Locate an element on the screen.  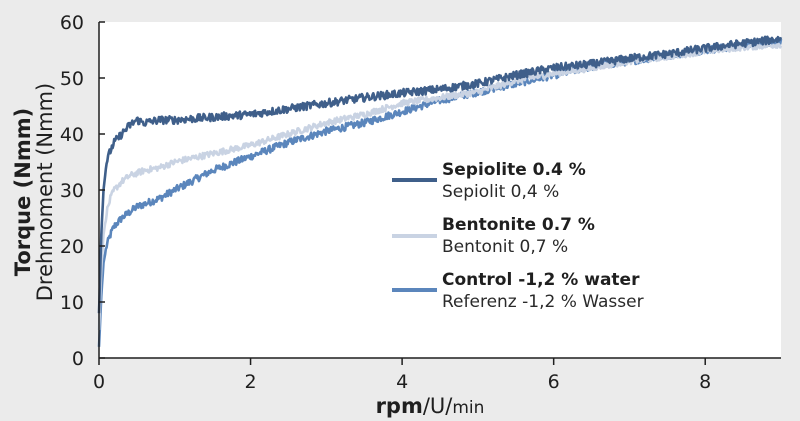
legend-label-bentonite-en: Bentonite 0.7 % is located at coordinates (518, 225).